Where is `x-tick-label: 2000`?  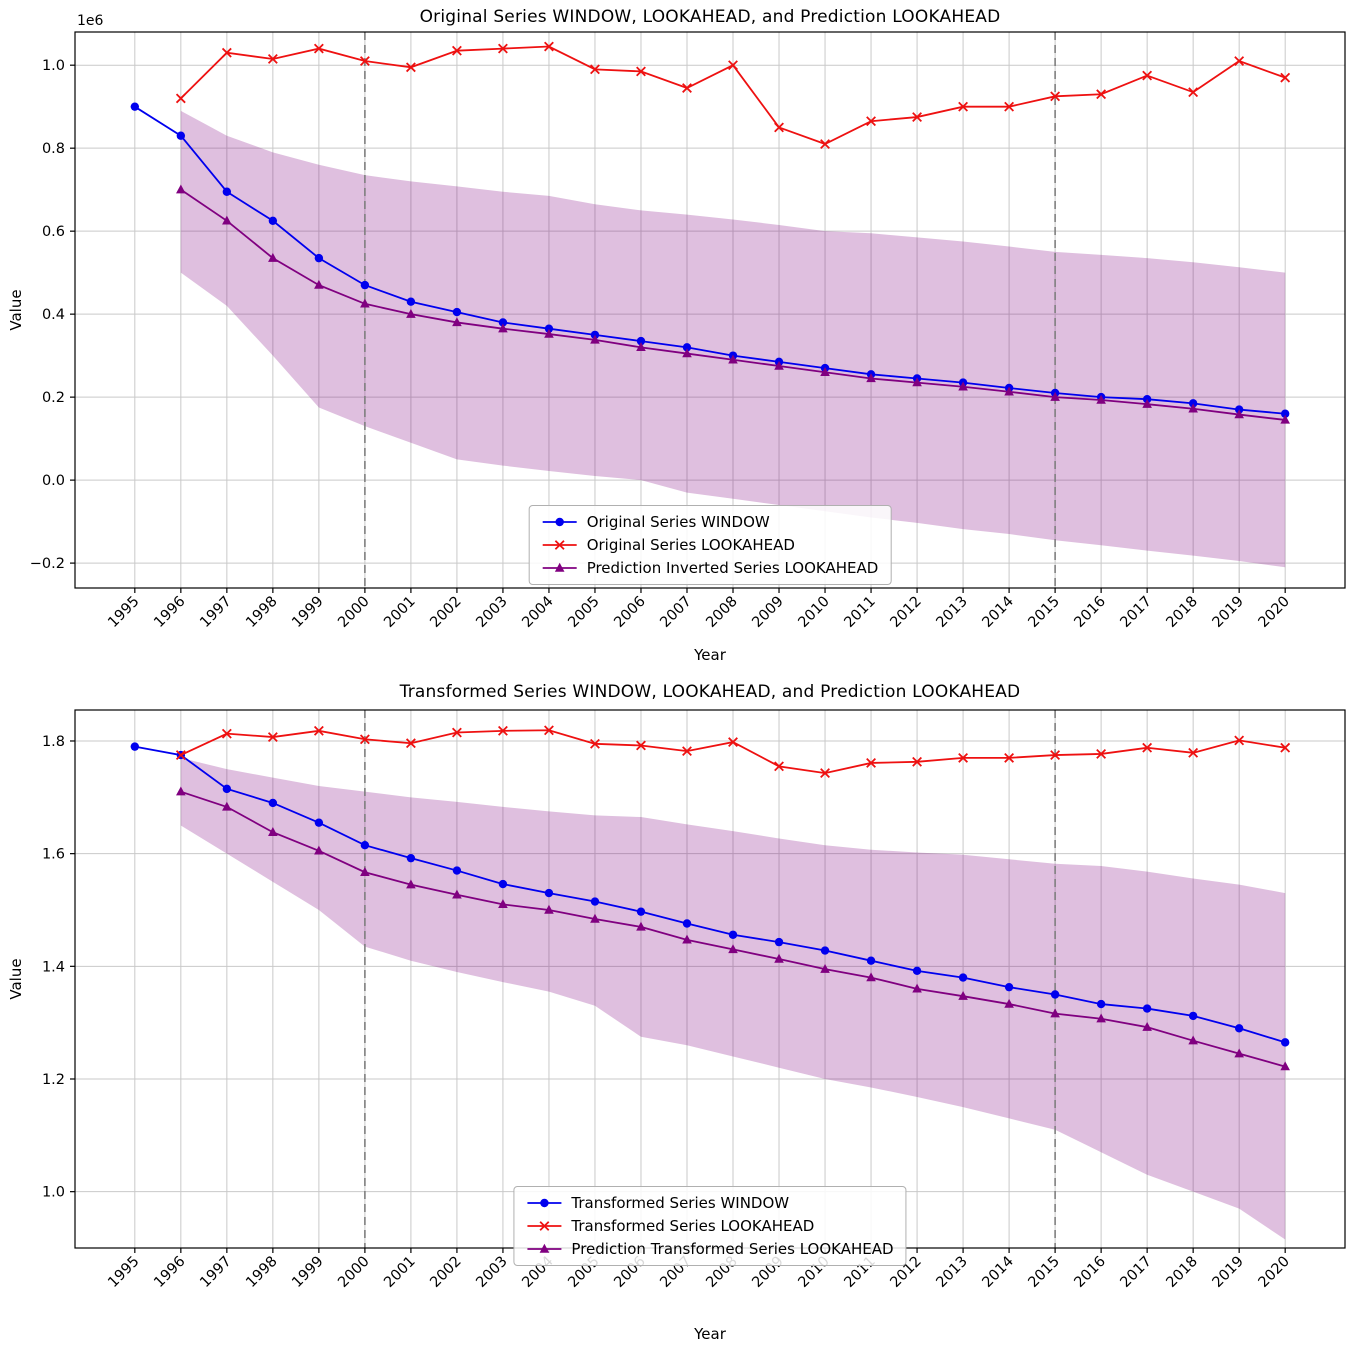 x-tick-label: 2000 is located at coordinates (353, 1272).